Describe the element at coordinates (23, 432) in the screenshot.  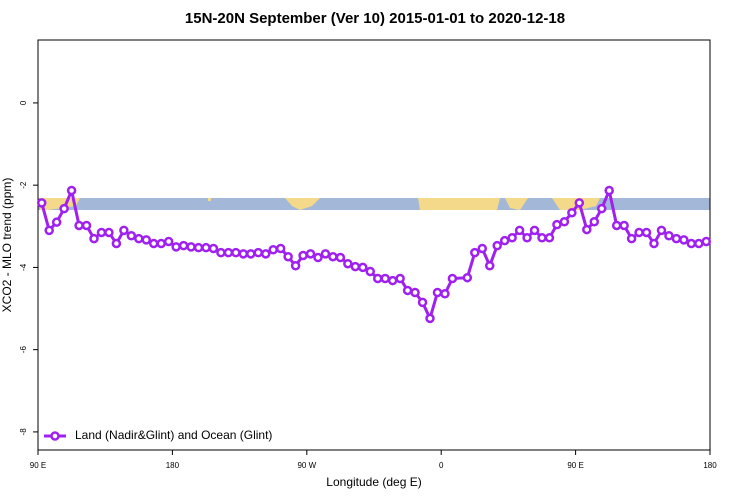
I see `y-tick-label: -8` at that location.